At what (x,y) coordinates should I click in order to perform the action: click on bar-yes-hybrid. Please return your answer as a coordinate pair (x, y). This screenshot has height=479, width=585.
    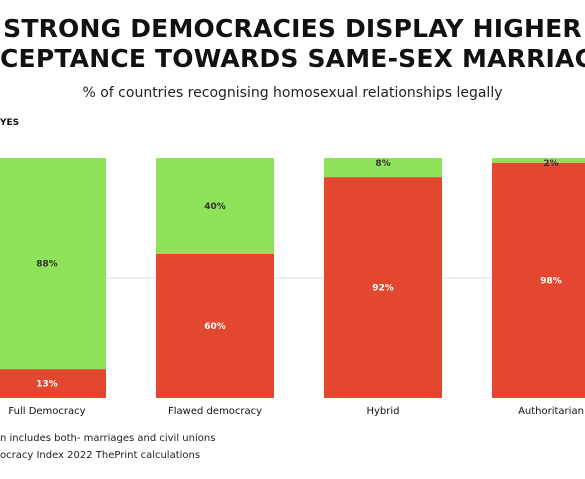
    Looking at the image, I should click on (383, 168).